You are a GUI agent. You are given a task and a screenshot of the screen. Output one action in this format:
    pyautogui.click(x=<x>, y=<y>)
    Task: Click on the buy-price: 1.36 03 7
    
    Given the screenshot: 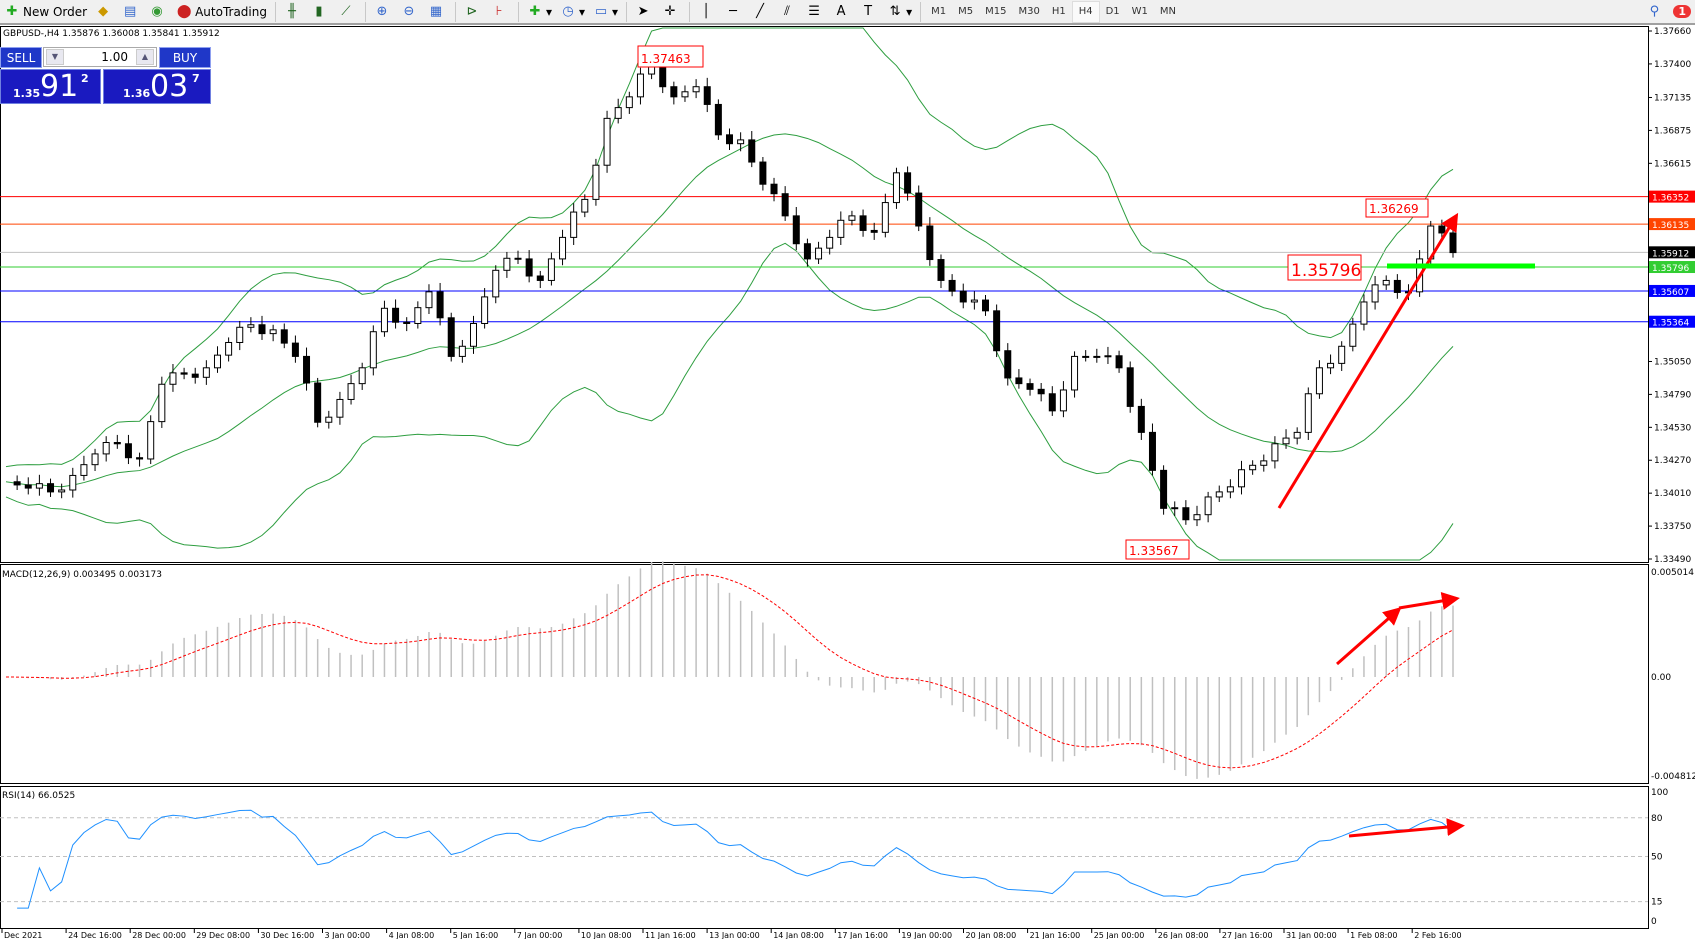 What is the action you would take?
    pyautogui.click(x=157, y=86)
    